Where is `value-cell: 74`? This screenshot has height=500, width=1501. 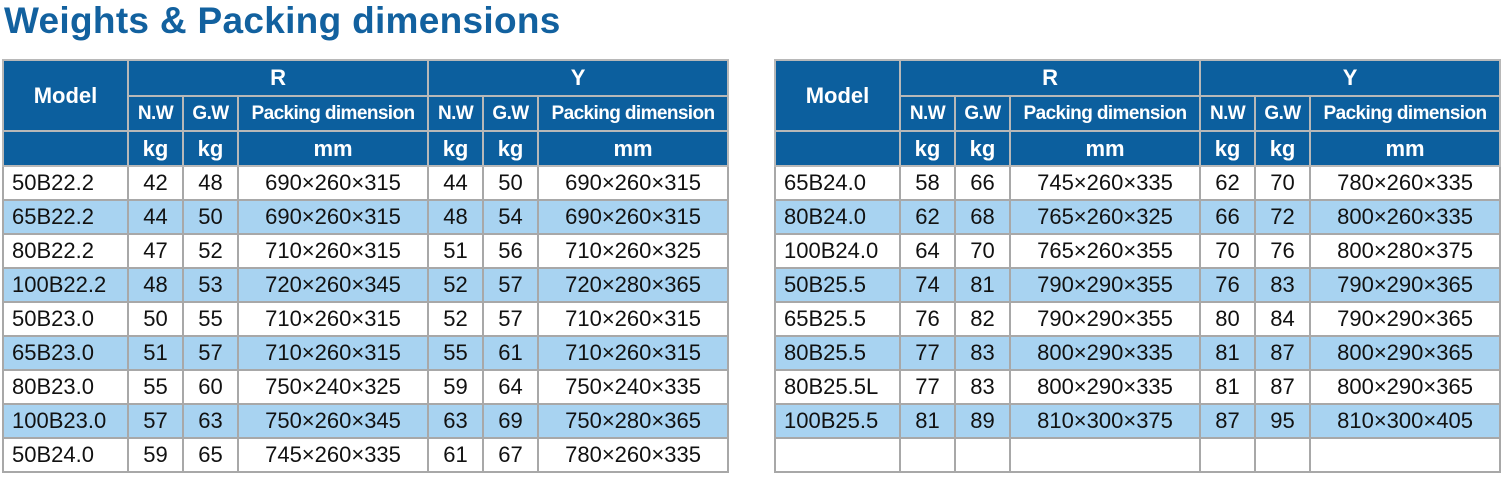
value-cell: 74 is located at coordinates (927, 285).